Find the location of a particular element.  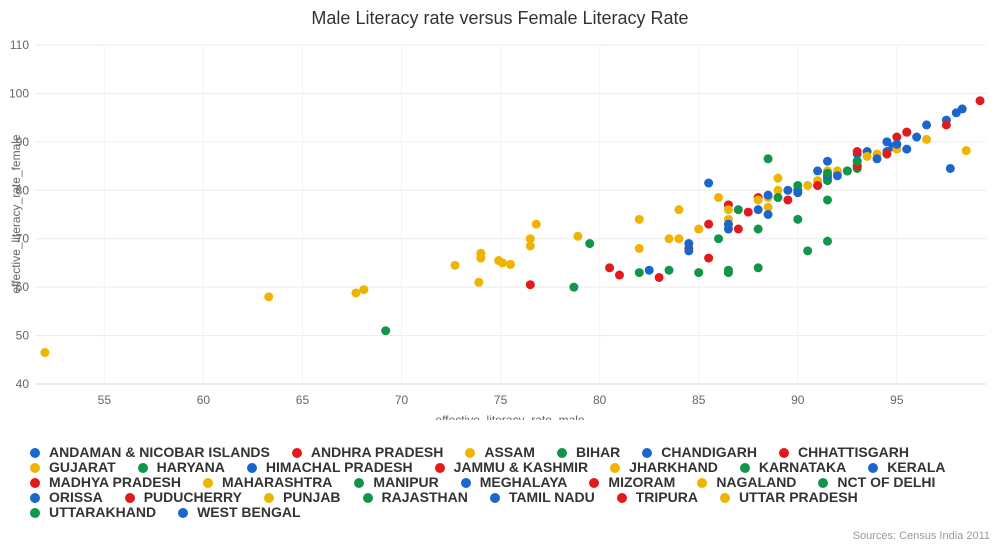

legend-item-west-bengal: WEST BENGAL is located at coordinates (239, 512).